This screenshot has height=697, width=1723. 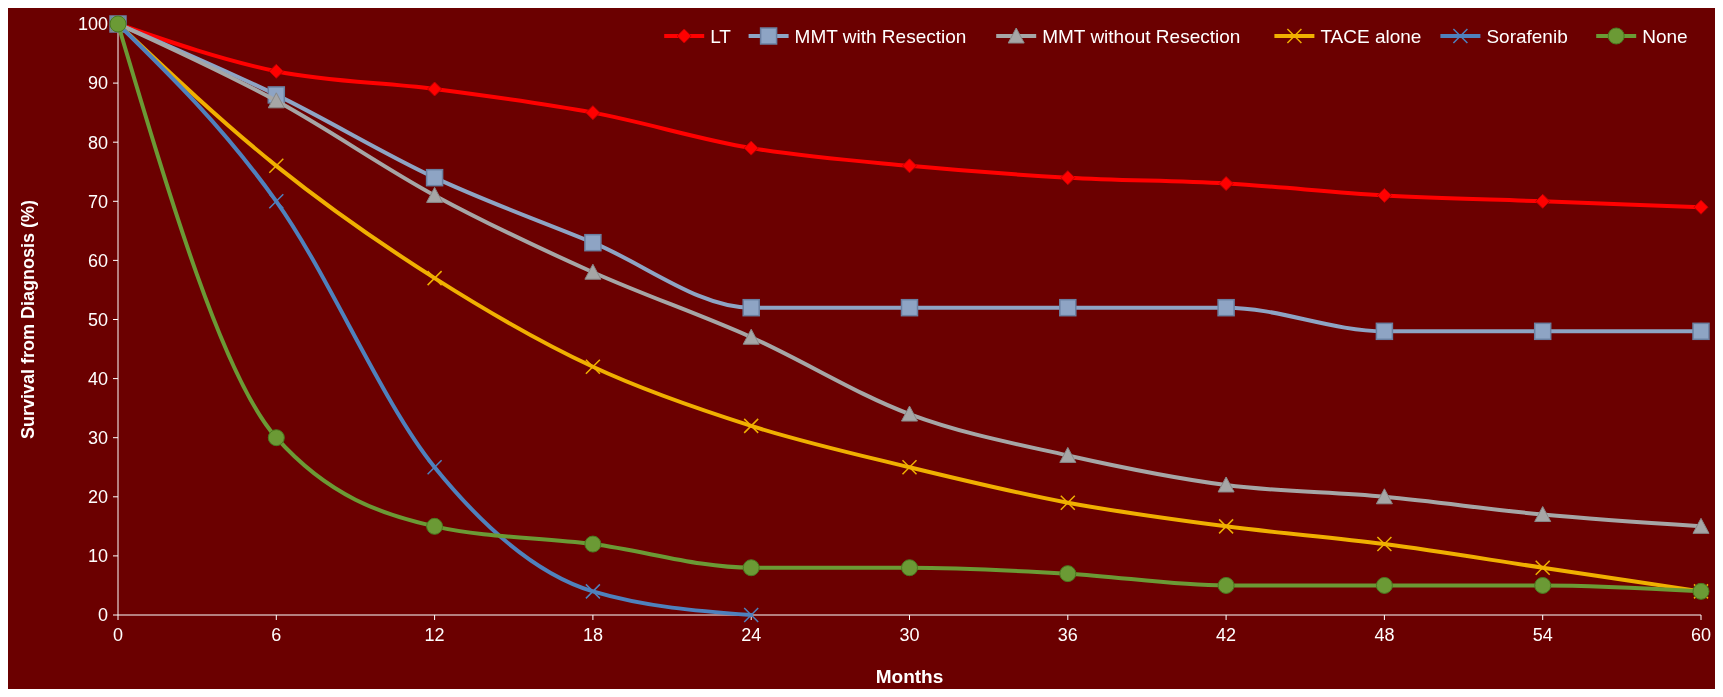 I want to click on x-tick-label: 54, so click(x=1542, y=635).